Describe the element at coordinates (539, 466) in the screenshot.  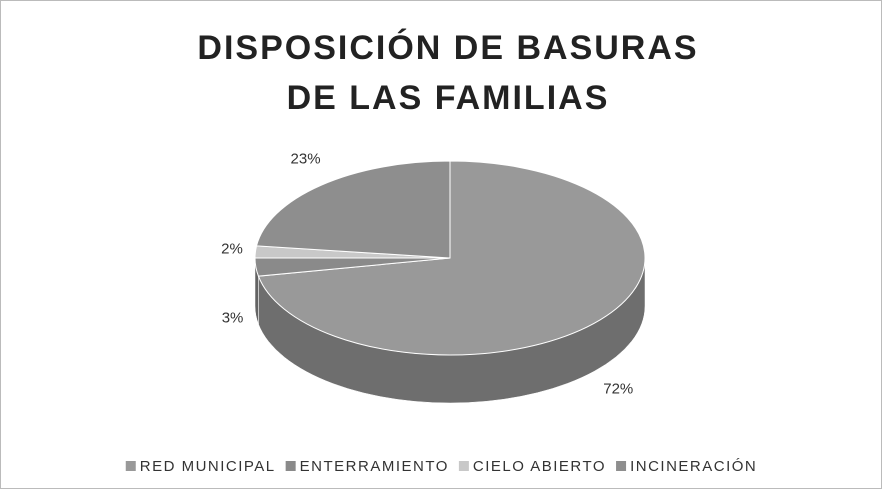
I see `legend-label: CIELO ABIERTO` at that location.